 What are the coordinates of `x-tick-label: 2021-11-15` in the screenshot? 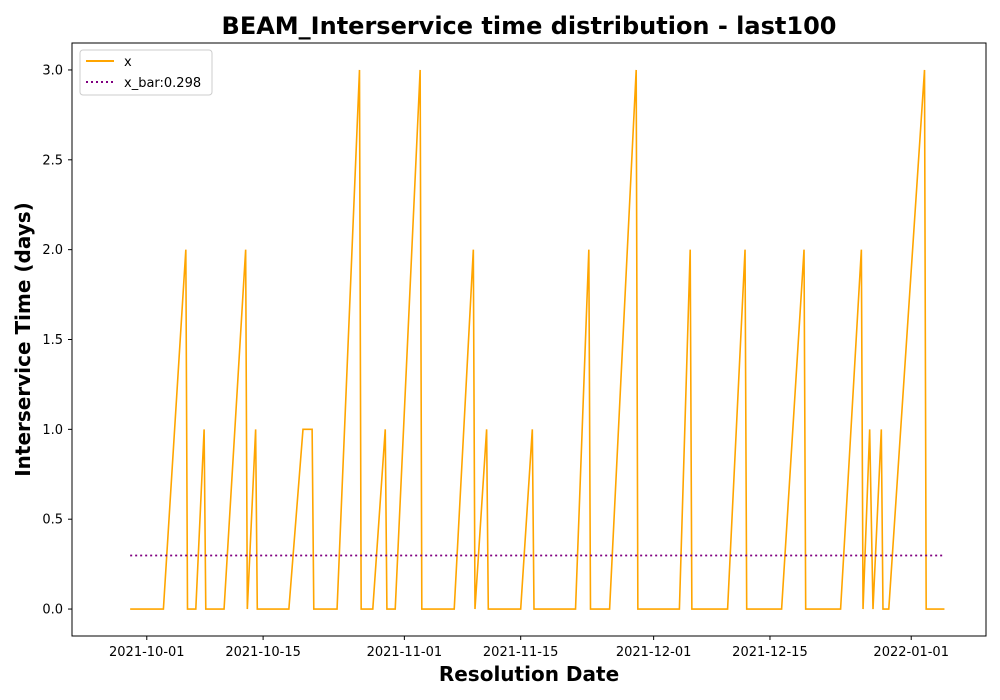 It's located at (521, 652).